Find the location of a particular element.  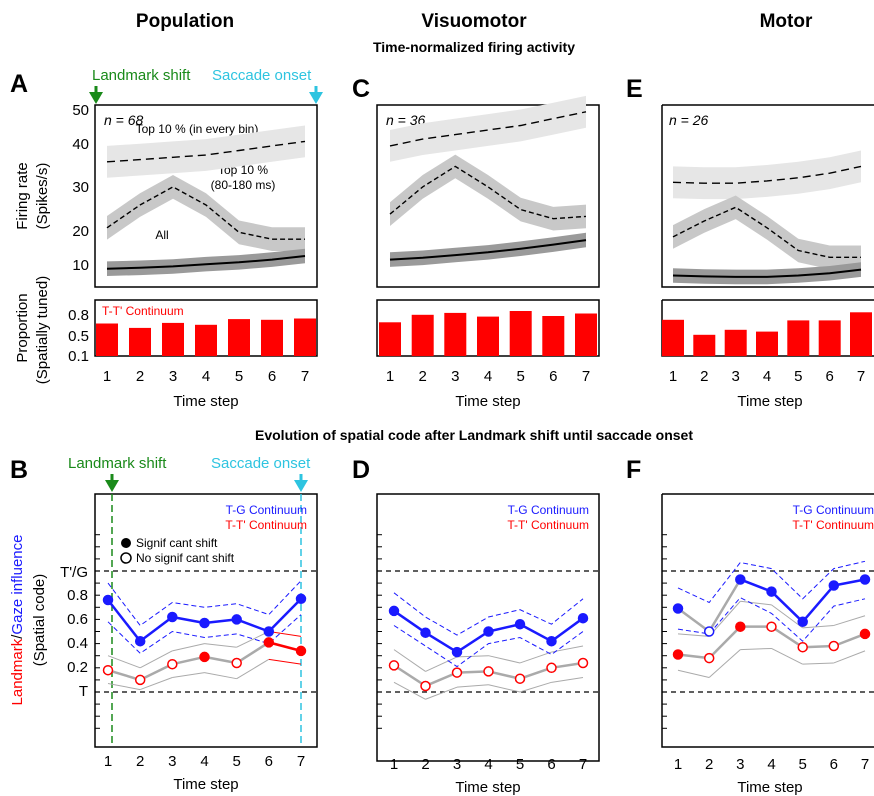

ytick: 40 is located at coordinates (80, 144).